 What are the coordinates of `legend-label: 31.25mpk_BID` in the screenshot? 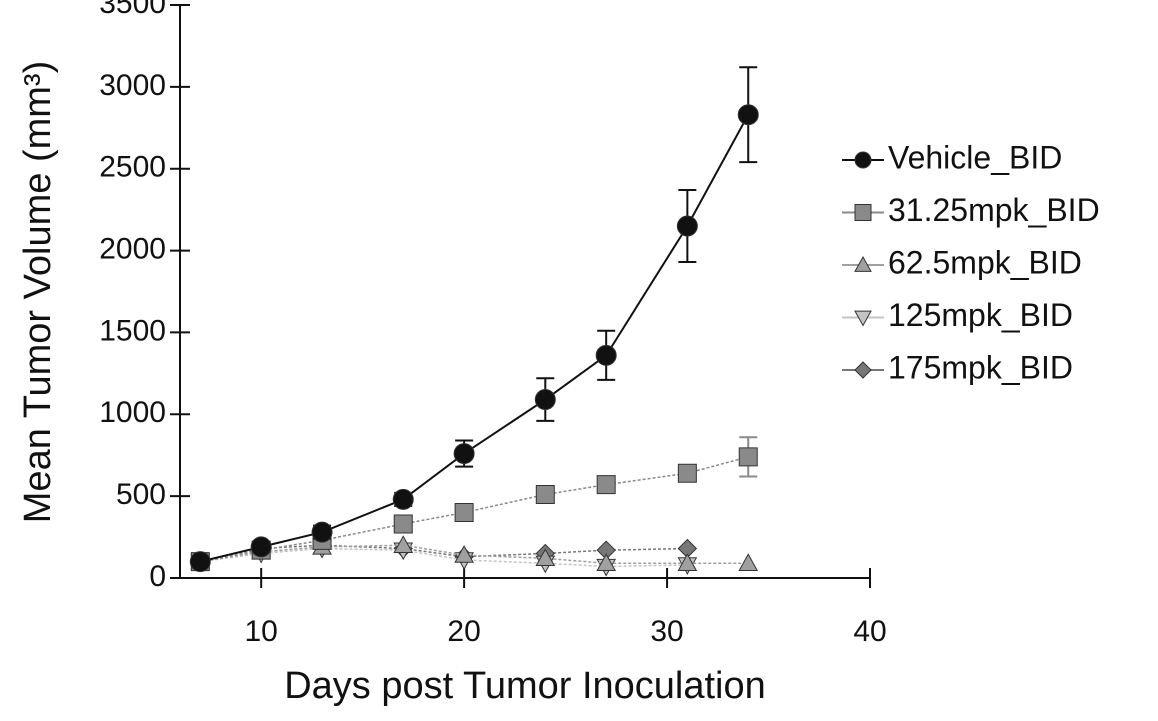 It's located at (994, 210).